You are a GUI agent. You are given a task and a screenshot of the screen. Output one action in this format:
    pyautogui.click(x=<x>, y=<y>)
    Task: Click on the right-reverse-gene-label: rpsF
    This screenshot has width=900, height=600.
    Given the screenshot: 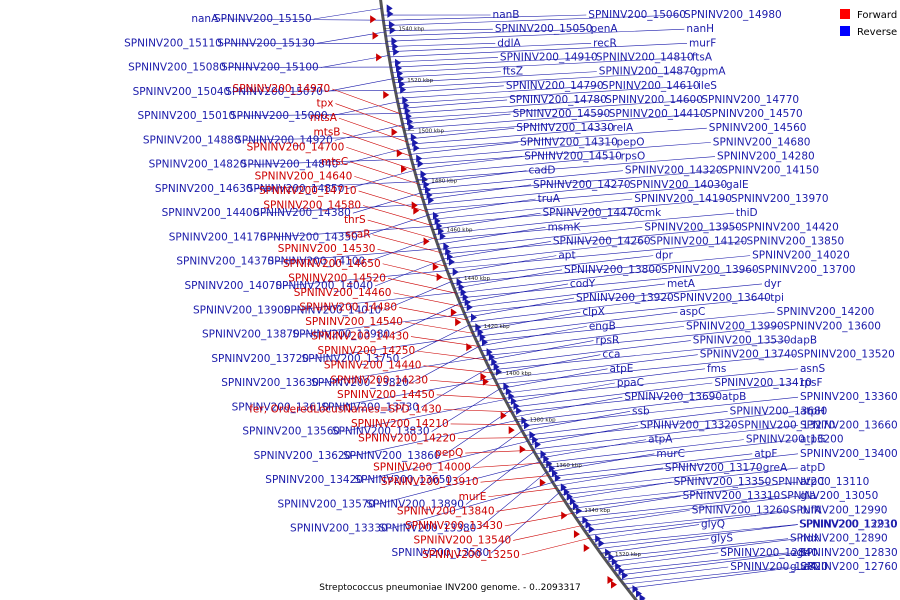 What is the action you would take?
    pyautogui.click(x=811, y=383)
    